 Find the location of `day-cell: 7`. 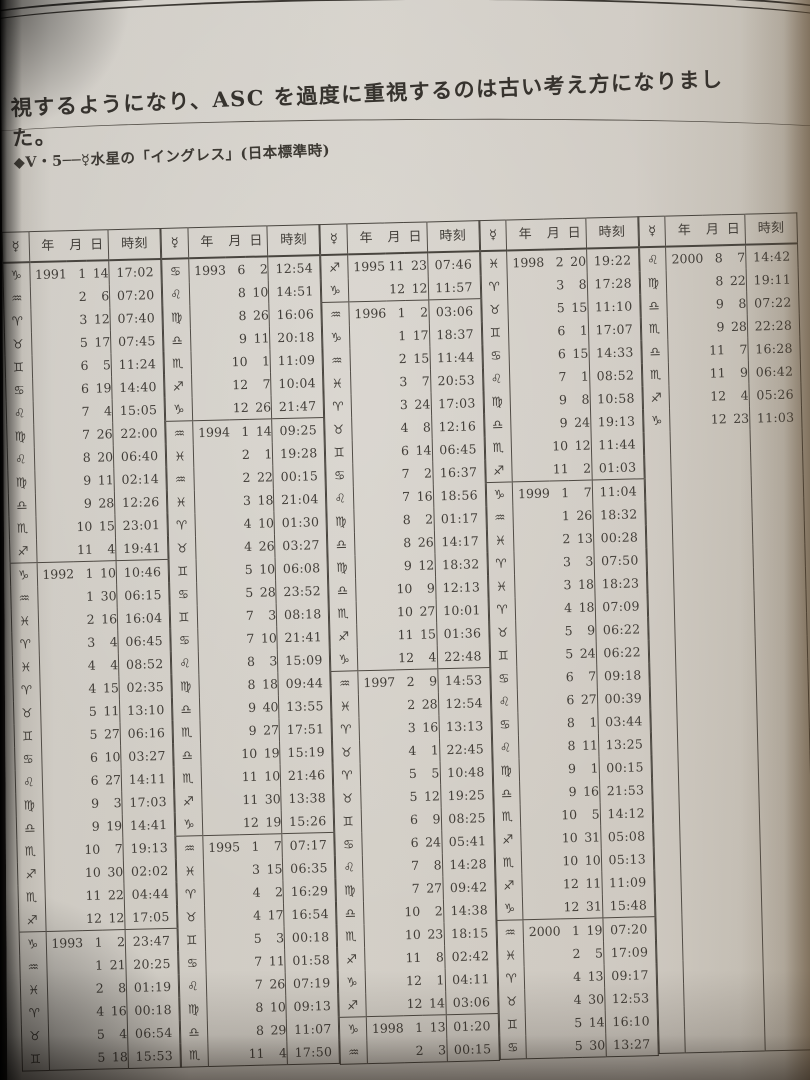

day-cell: 7 is located at coordinates (741, 257).